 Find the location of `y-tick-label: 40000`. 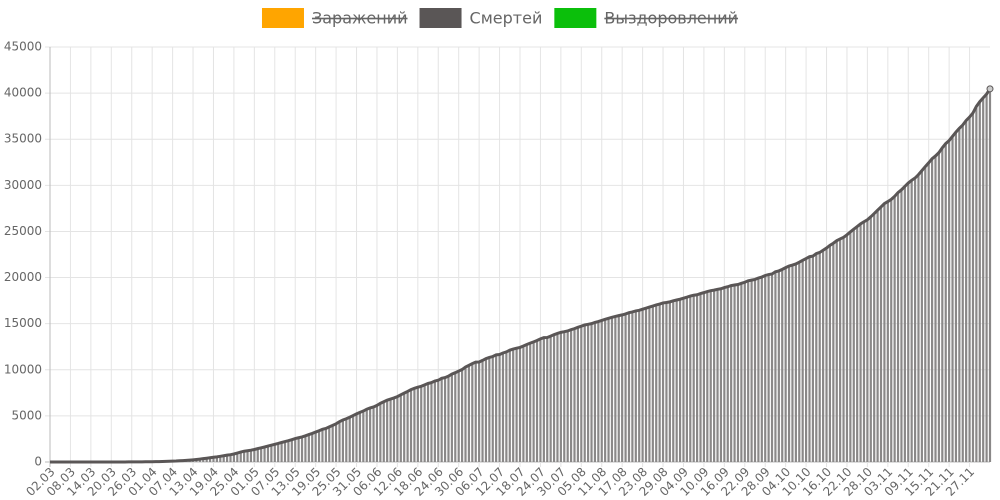

y-tick-label: 40000 is located at coordinates (23, 93).